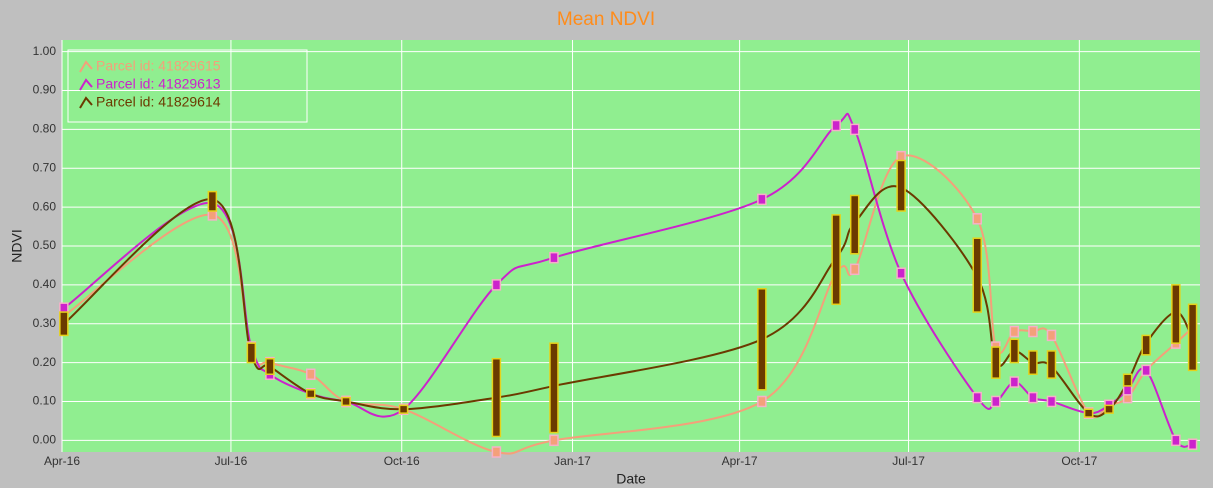  I want to click on y-tick-label: 0.90, so click(45, 90).